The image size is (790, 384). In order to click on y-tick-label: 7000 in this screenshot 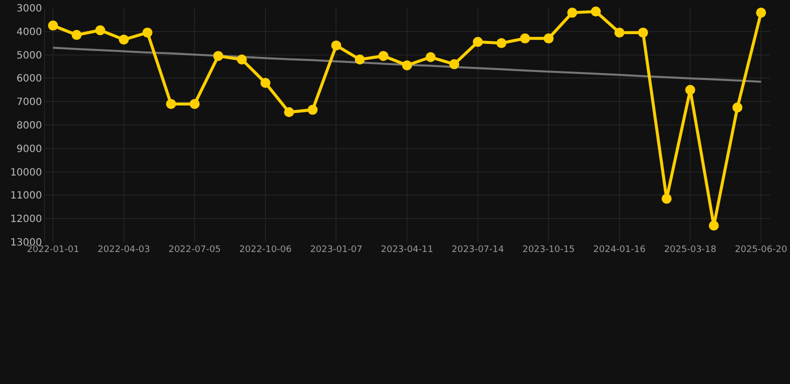, I will do `click(29, 102)`.